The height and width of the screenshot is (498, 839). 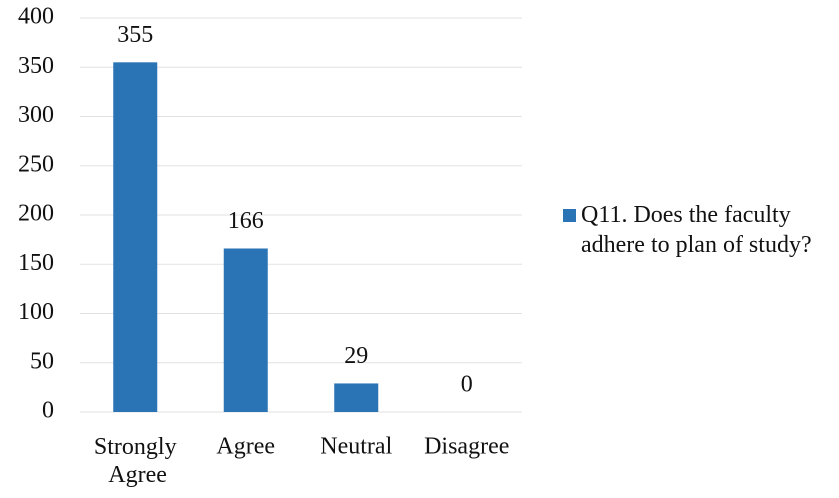 I want to click on y-tick-label: 200, so click(x=36, y=214).